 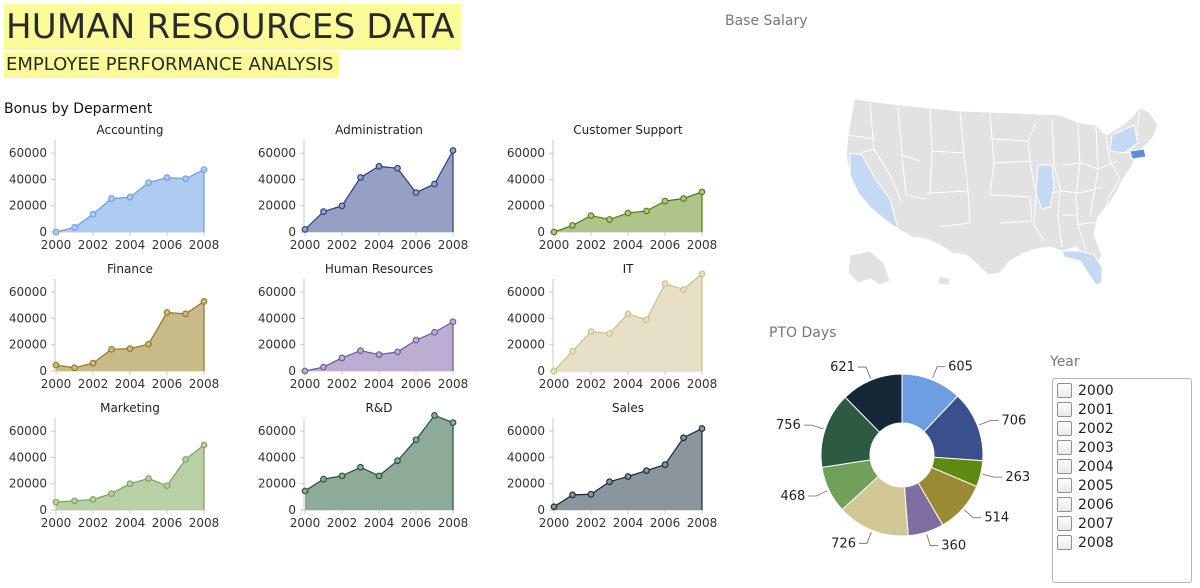 I want to click on year-option-2003: 2003, so click(x=1085, y=447).